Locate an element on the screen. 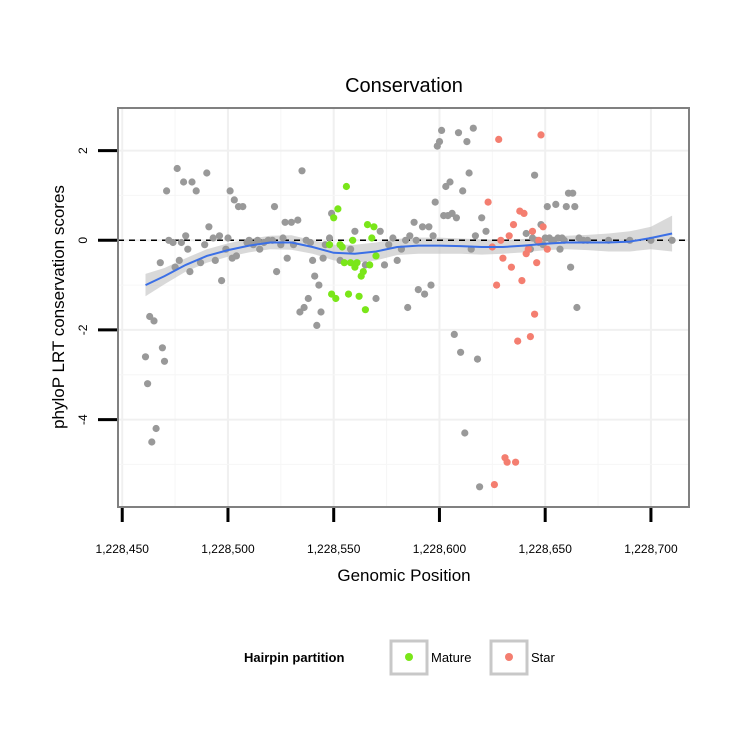 The width and height of the screenshot is (750, 750). confidence-ribbon is located at coordinates (409, 256).